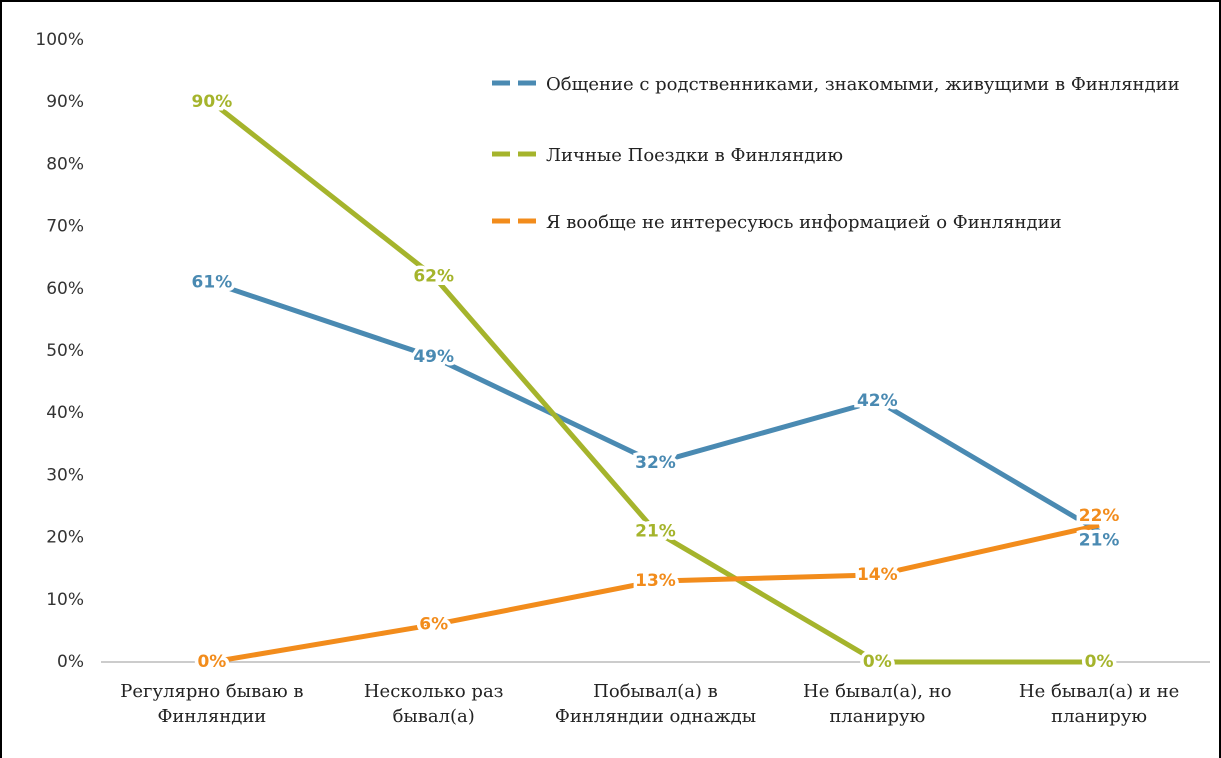 The width and height of the screenshot is (1221, 758). Describe the element at coordinates (655, 593) in the screenshot. I see `series-line` at that location.